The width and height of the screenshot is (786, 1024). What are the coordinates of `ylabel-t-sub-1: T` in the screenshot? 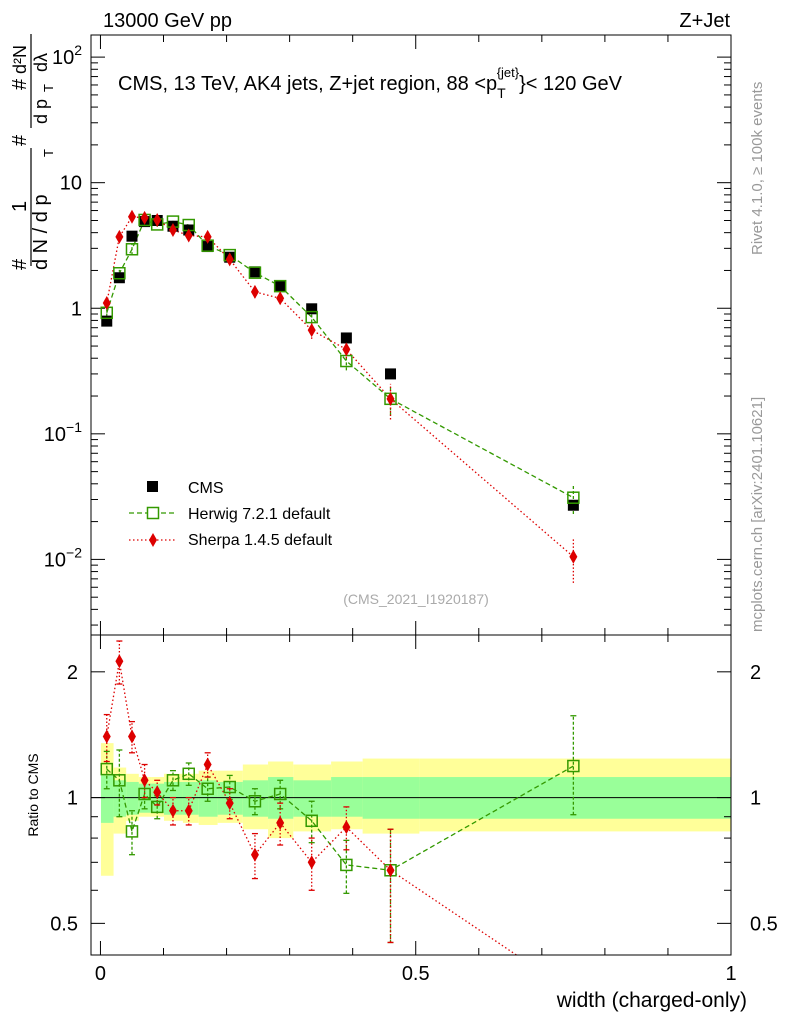 It's located at (48, 153).